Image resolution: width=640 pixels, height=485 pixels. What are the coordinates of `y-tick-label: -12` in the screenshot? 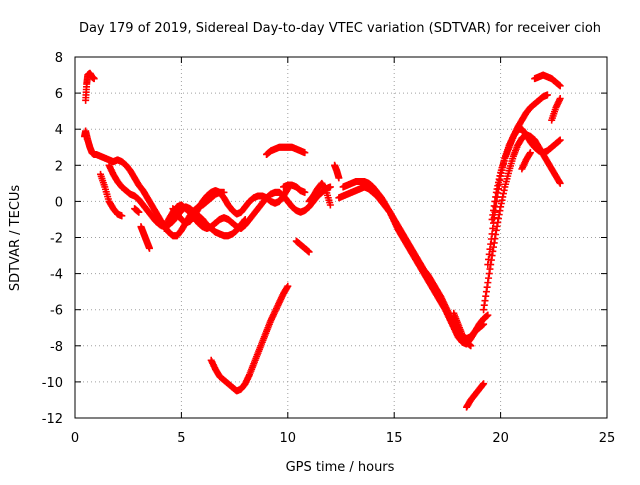 It's located at (52, 419).